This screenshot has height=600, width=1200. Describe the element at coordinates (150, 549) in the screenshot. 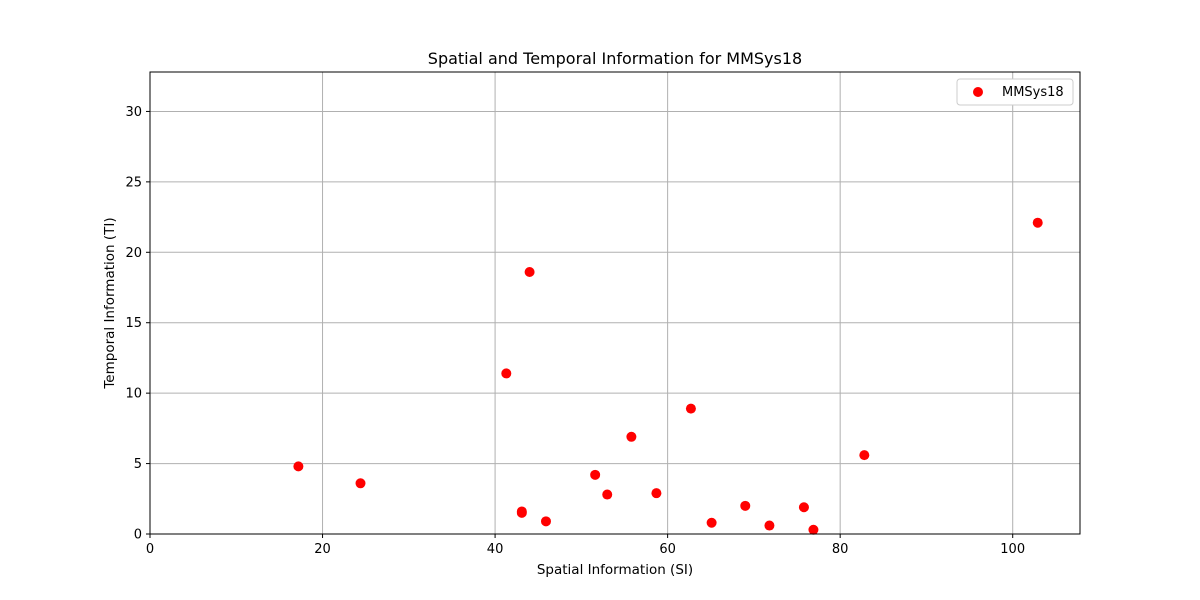

I see `x-tick-label: 0` at that location.